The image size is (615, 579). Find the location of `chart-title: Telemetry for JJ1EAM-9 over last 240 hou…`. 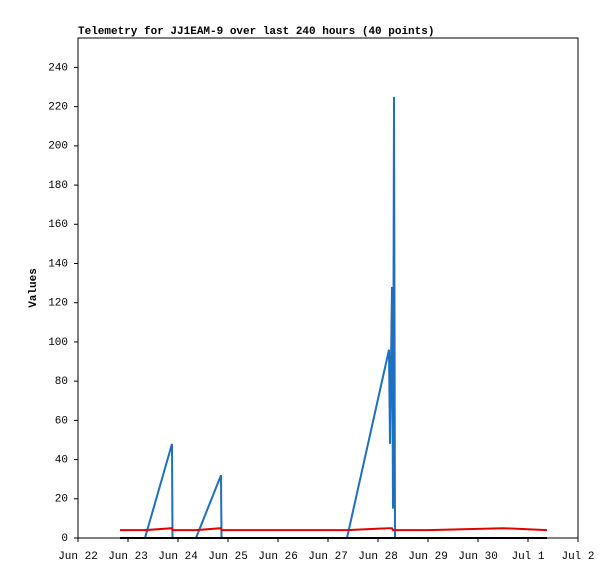

chart-title: Telemetry for JJ1EAM-9 over last 240 hou… is located at coordinates (256, 32).